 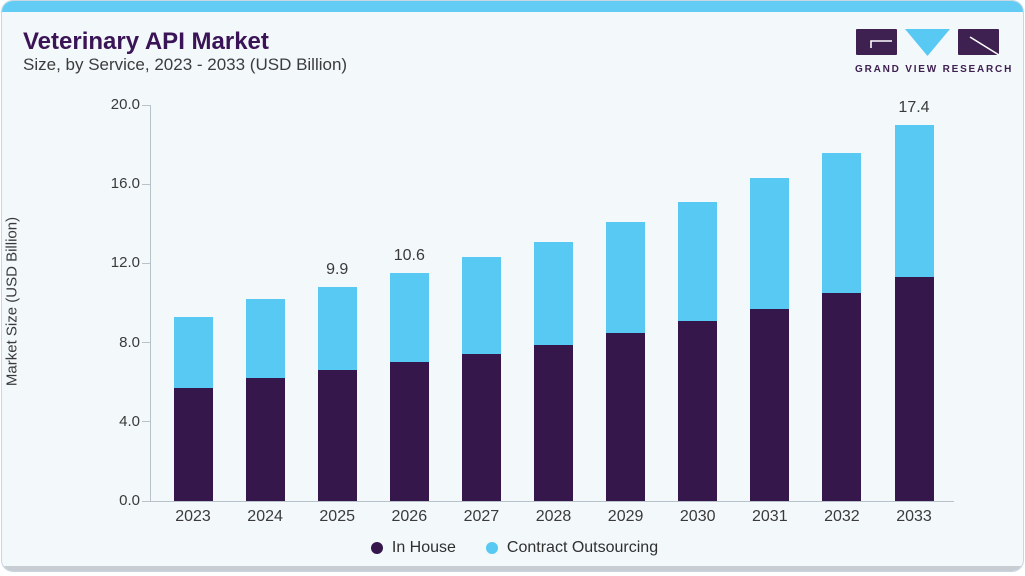 I want to click on brand-logo: GRAND VIEW RESEARCH, so click(x=934, y=51).